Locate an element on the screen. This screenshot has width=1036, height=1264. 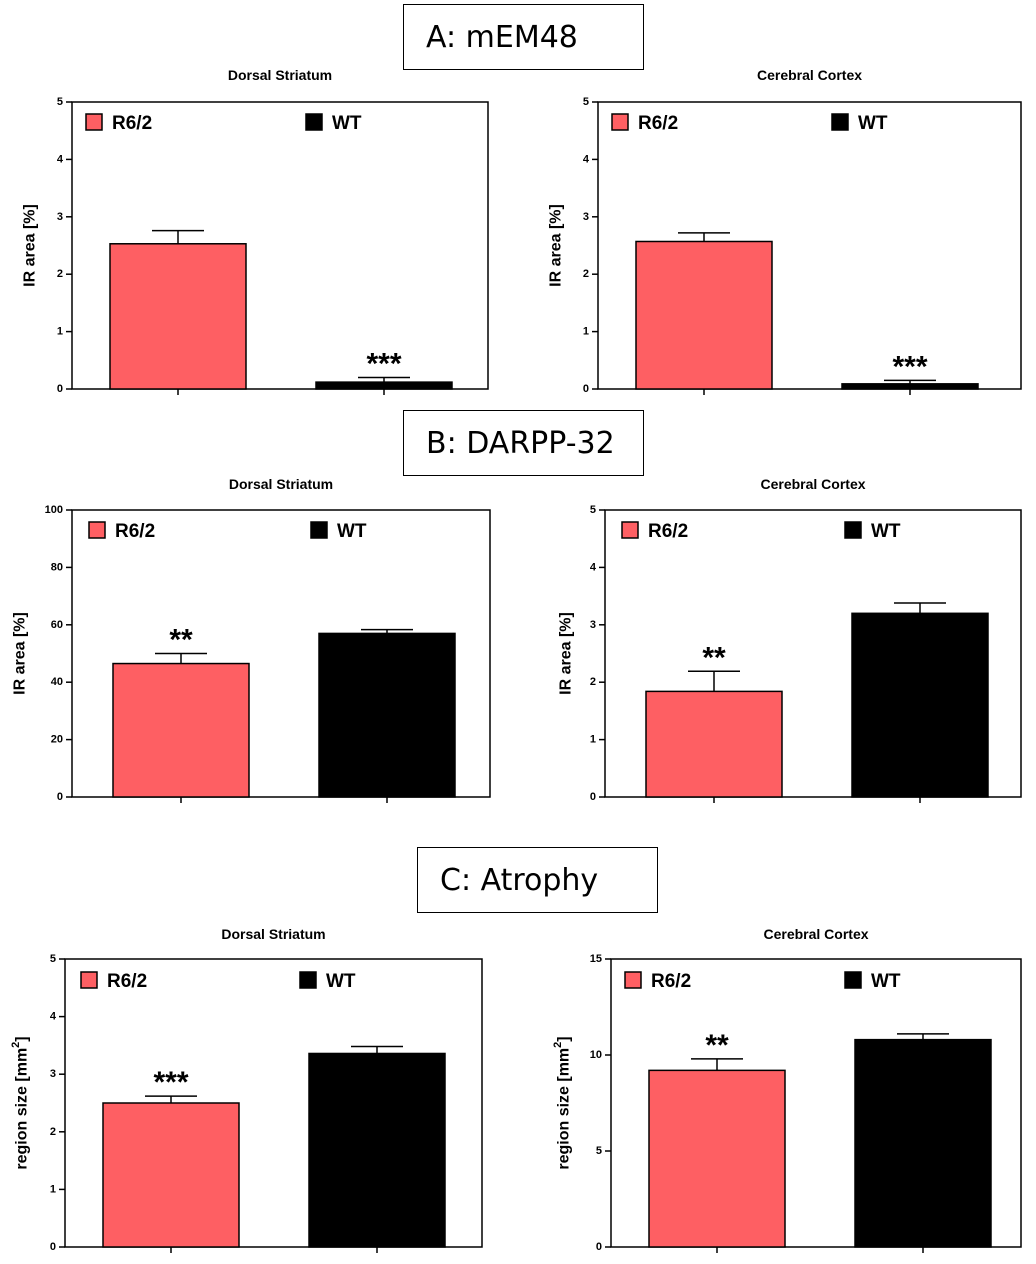
y-tick-label: 20 is located at coordinates (57, 740).